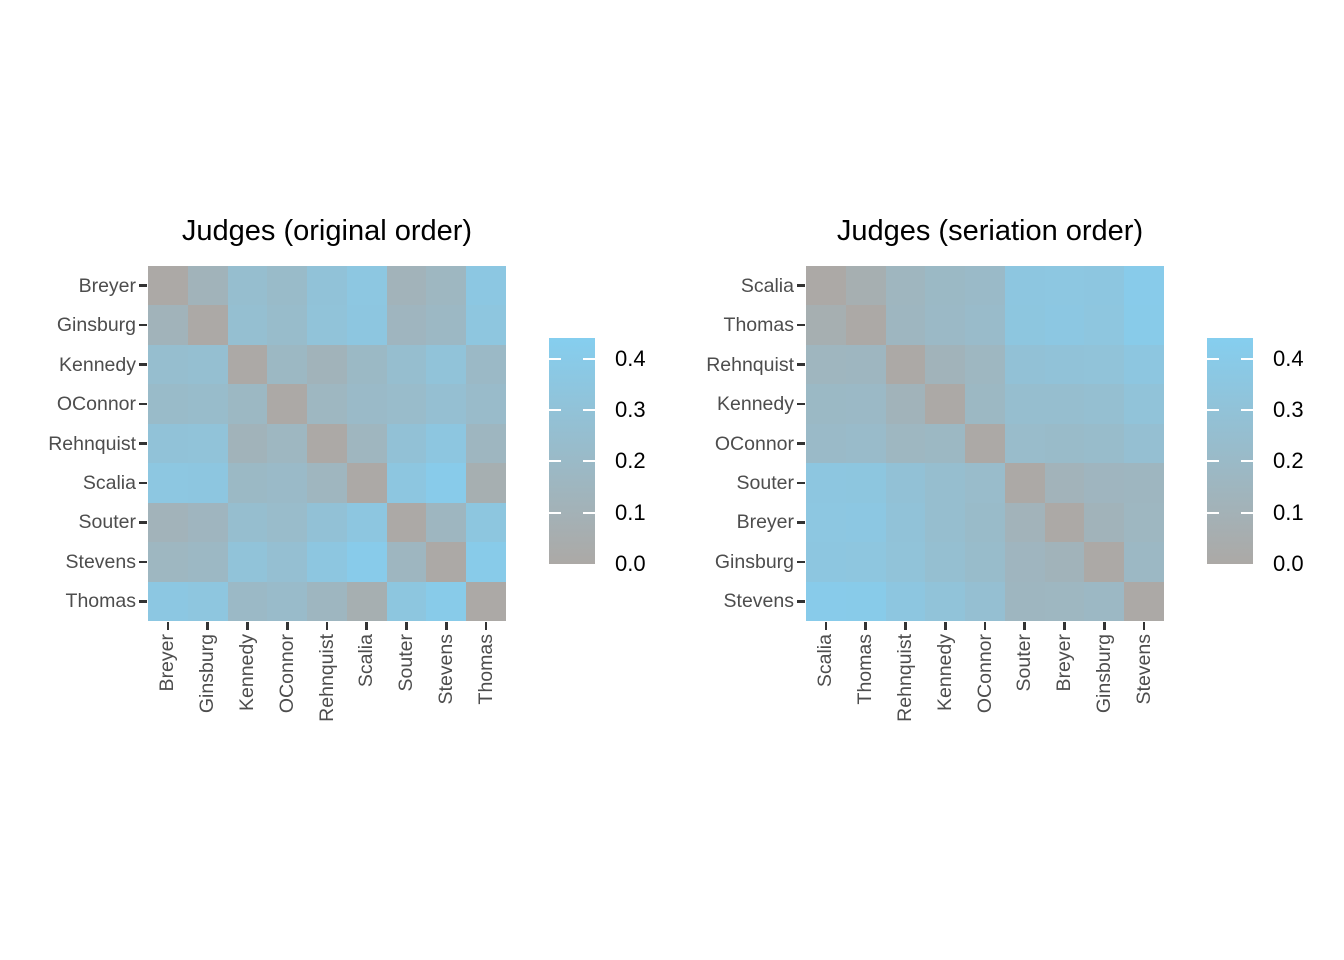  I want to click on x-axis-label: Stevens, so click(446, 696).